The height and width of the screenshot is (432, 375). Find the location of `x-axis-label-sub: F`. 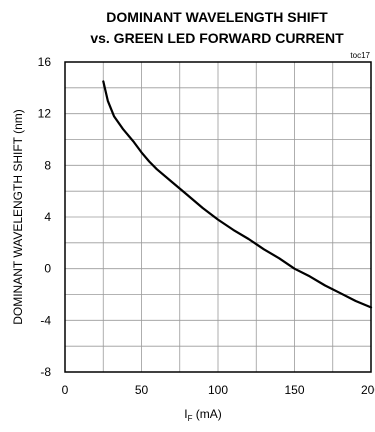

x-axis-label-sub: F is located at coordinates (190, 418).